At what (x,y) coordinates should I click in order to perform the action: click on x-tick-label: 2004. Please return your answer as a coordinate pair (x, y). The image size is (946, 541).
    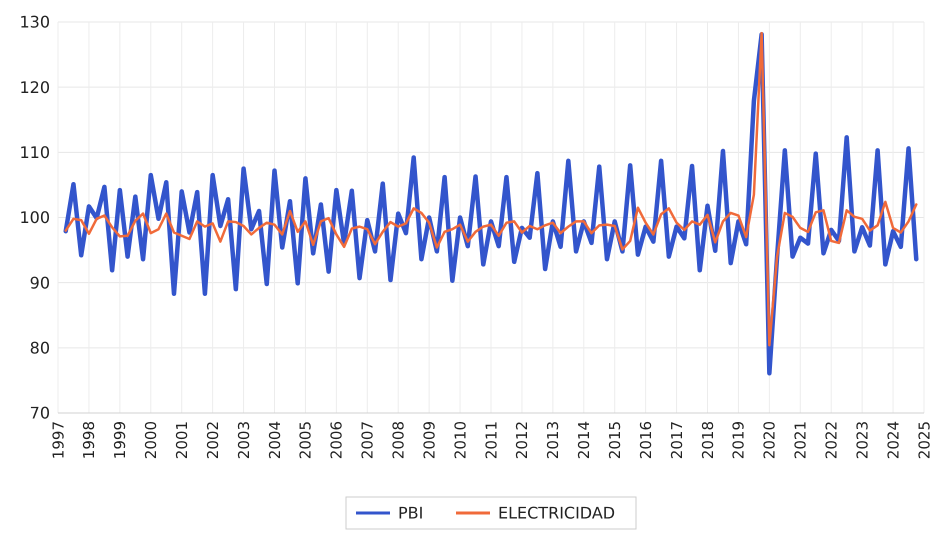
    Looking at the image, I should click on (275, 440).